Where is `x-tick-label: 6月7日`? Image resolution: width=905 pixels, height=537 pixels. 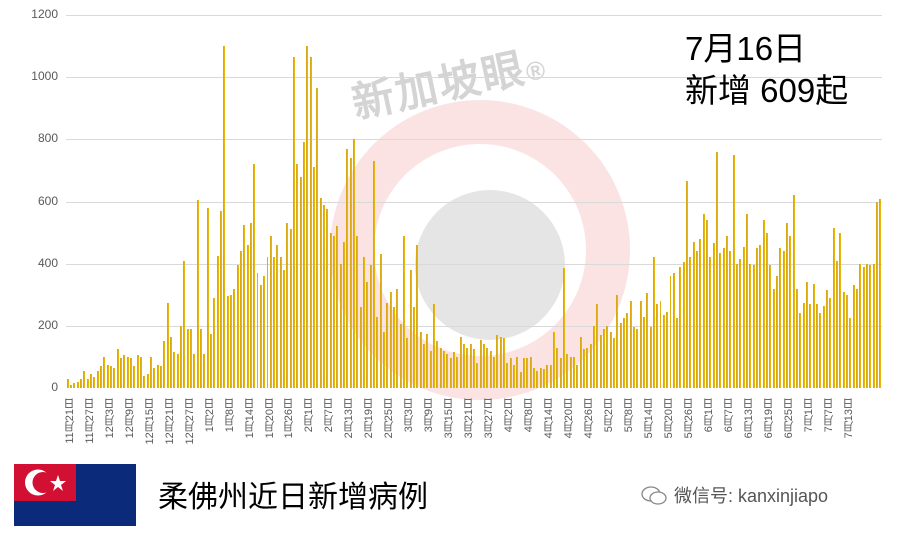
x-tick-label: 6月7日 is located at coordinates (729, 415).